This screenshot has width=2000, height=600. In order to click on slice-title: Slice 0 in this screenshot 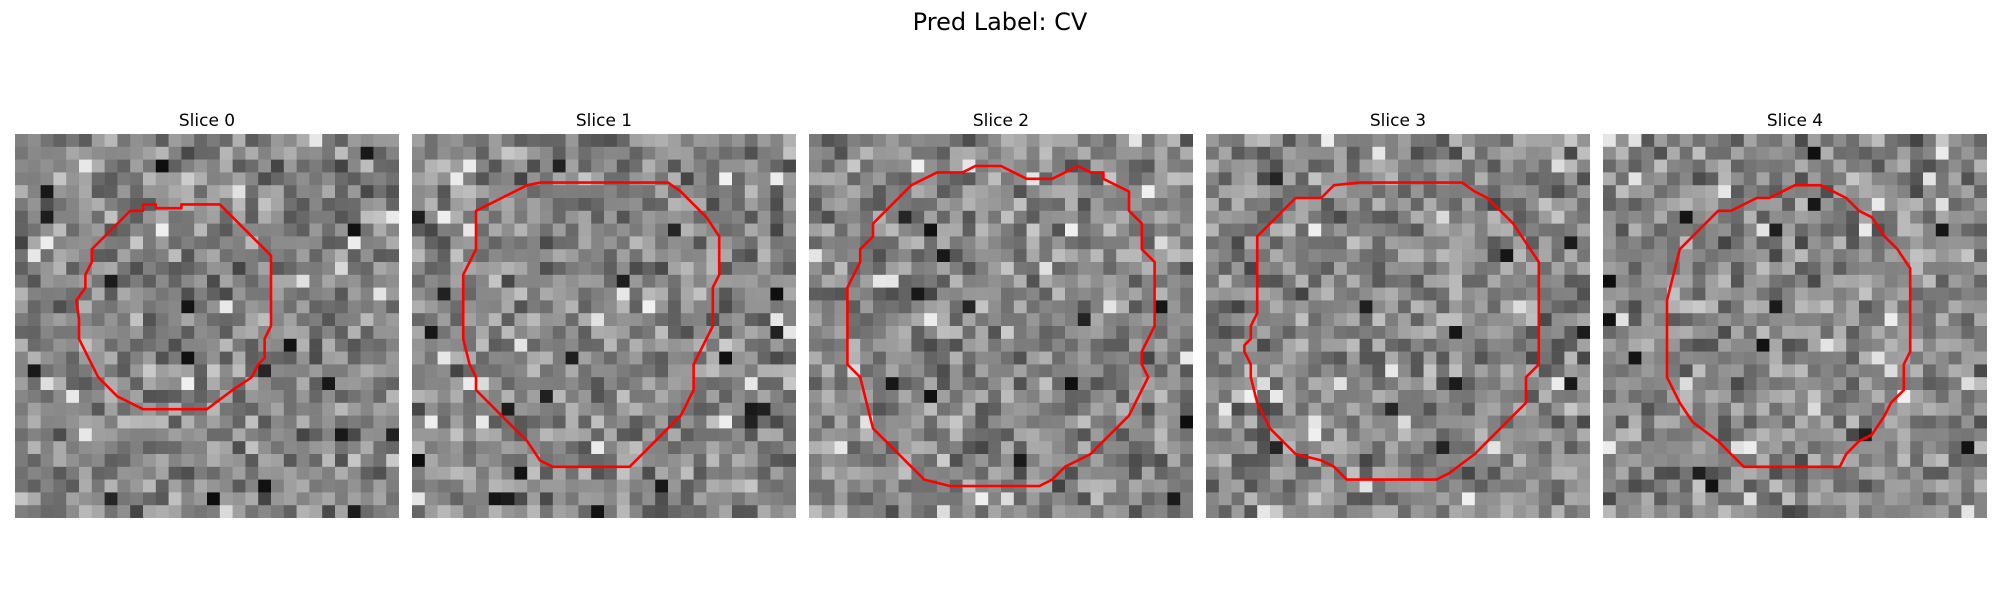, I will do `click(207, 121)`.